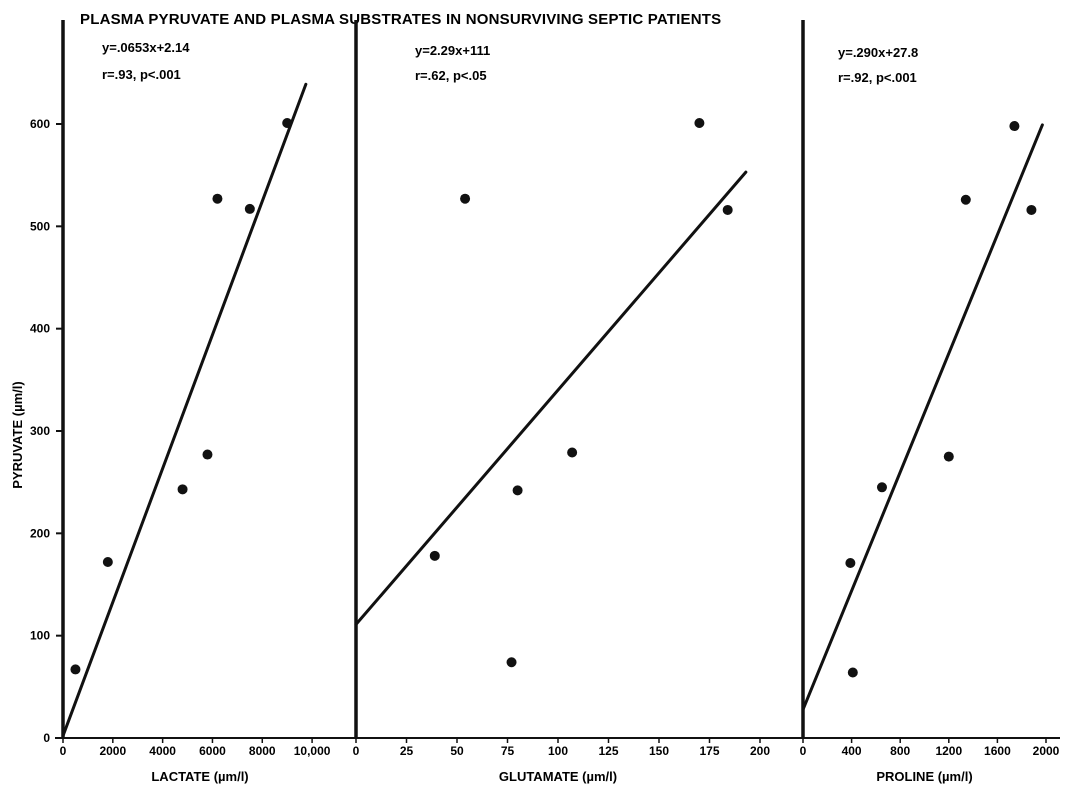  I want to click on y-tick-label: 0, so click(46, 738).